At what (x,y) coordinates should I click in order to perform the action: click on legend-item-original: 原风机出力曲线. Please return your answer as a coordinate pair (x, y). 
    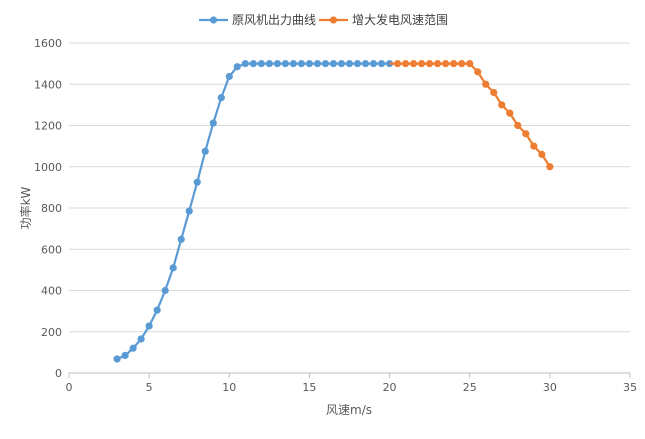
    Looking at the image, I should click on (257, 20).